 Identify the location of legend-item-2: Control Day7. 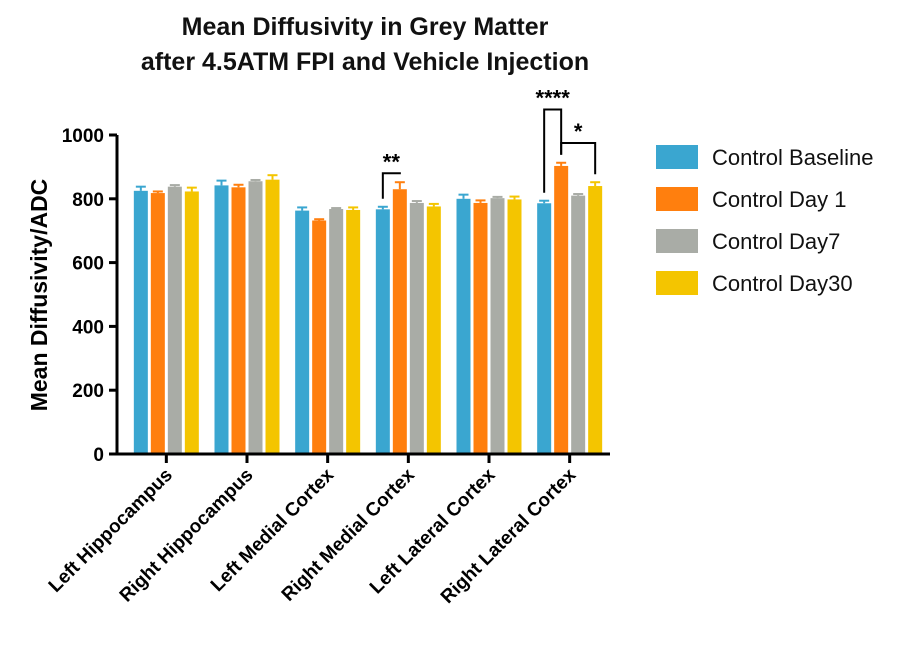
(748, 241).